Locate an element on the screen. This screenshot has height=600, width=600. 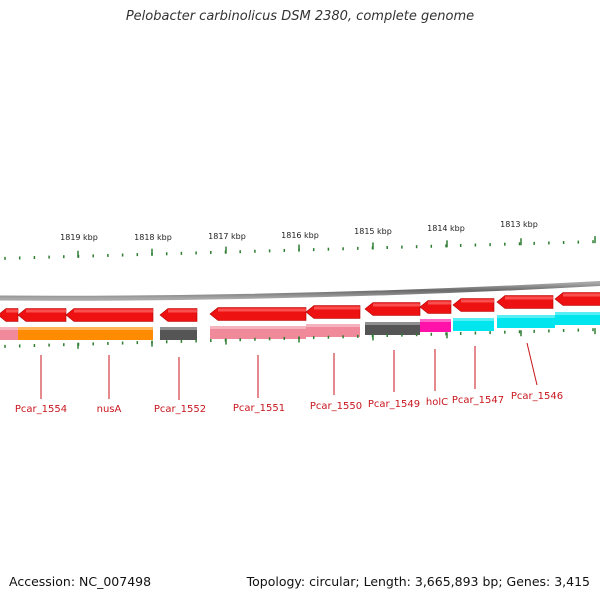
gene-label-leader is located at coordinates (532, 364).